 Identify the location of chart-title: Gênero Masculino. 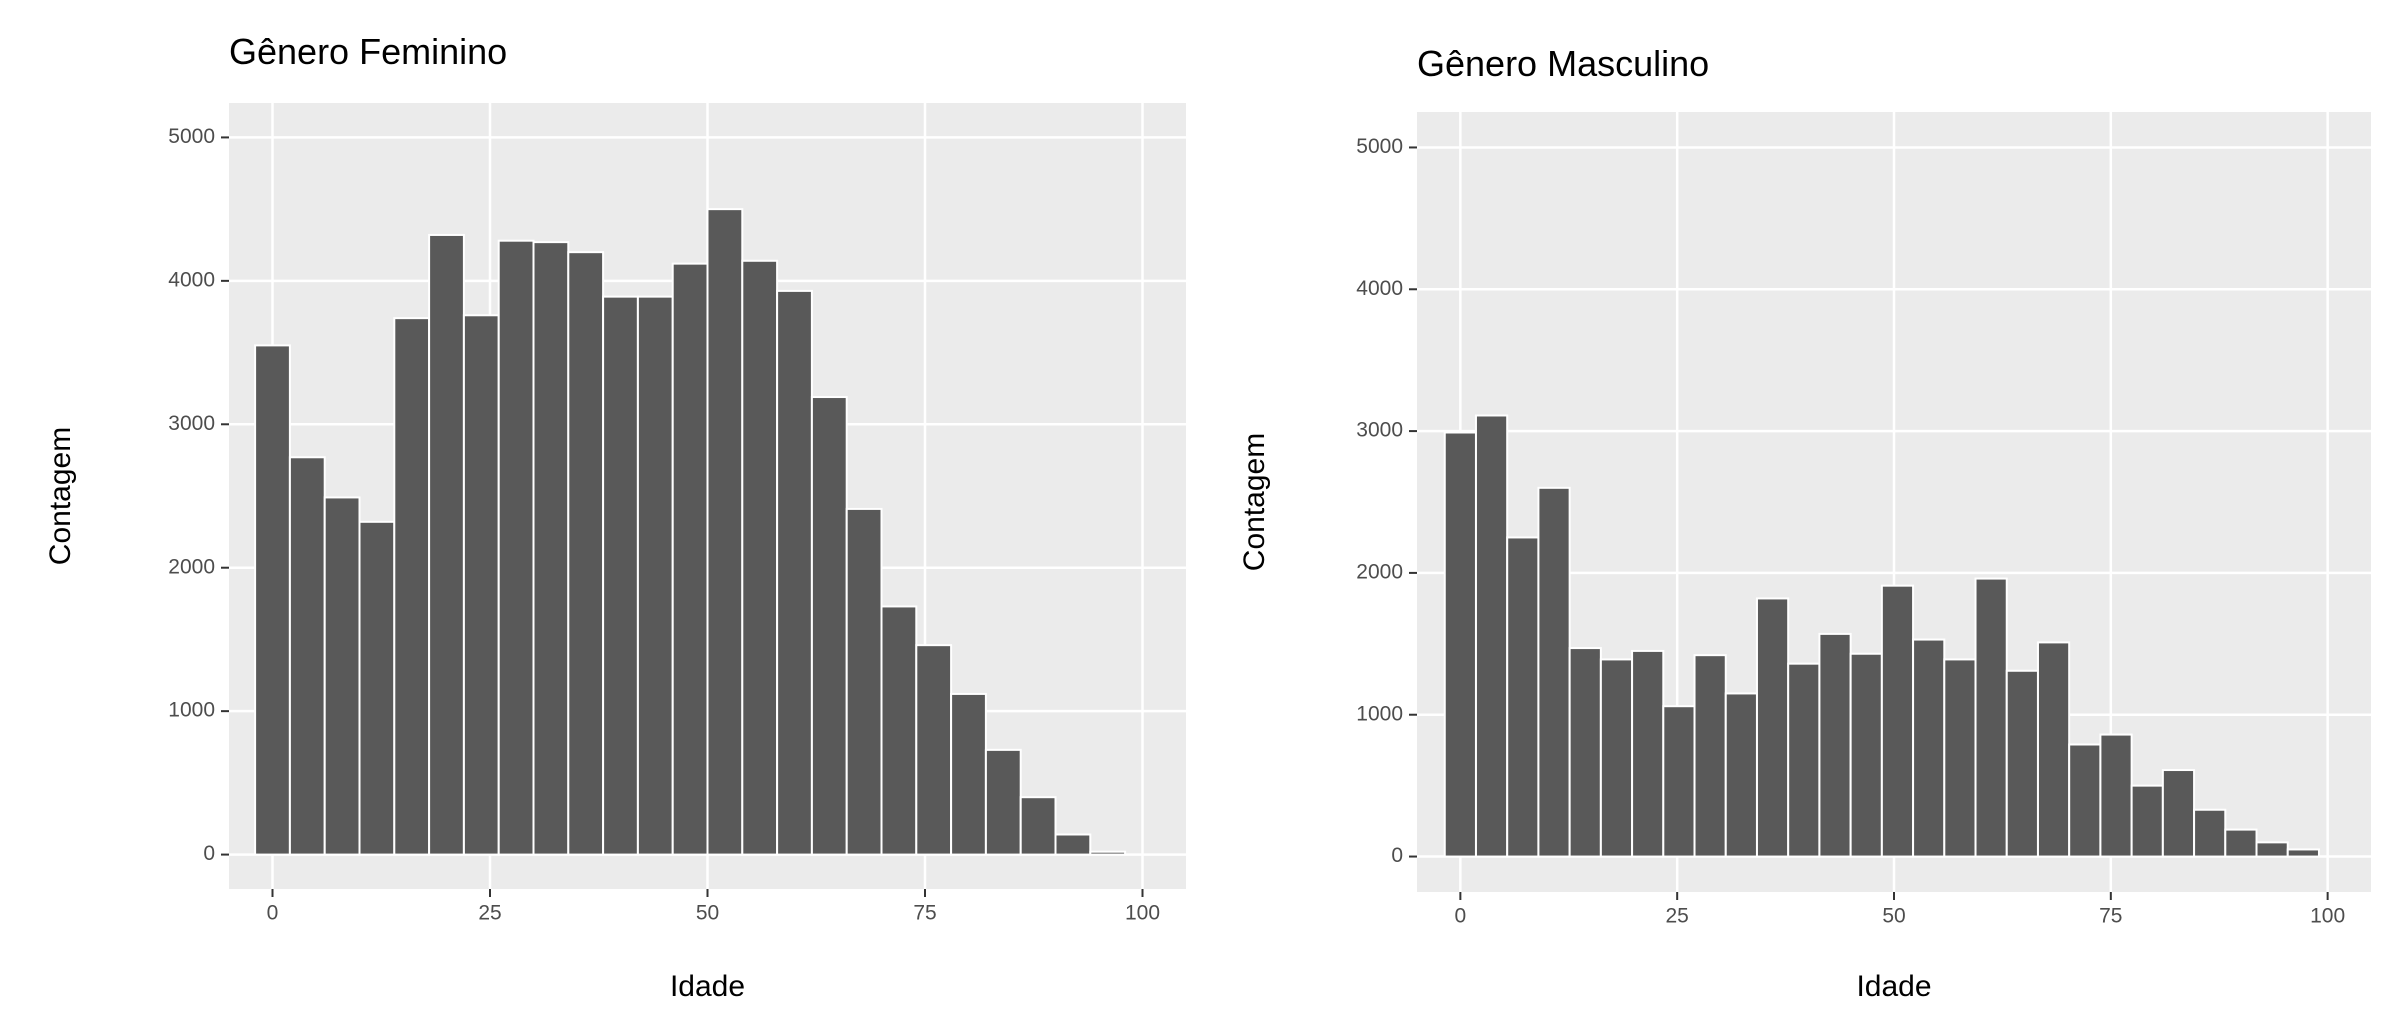
(1563, 63).